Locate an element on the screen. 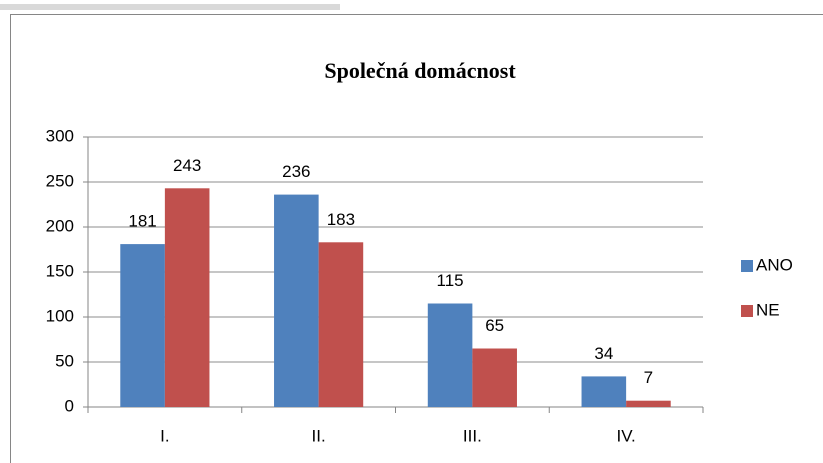 Image resolution: width=823 pixels, height=463 pixels. x-tick-label: IV. is located at coordinates (626, 435).